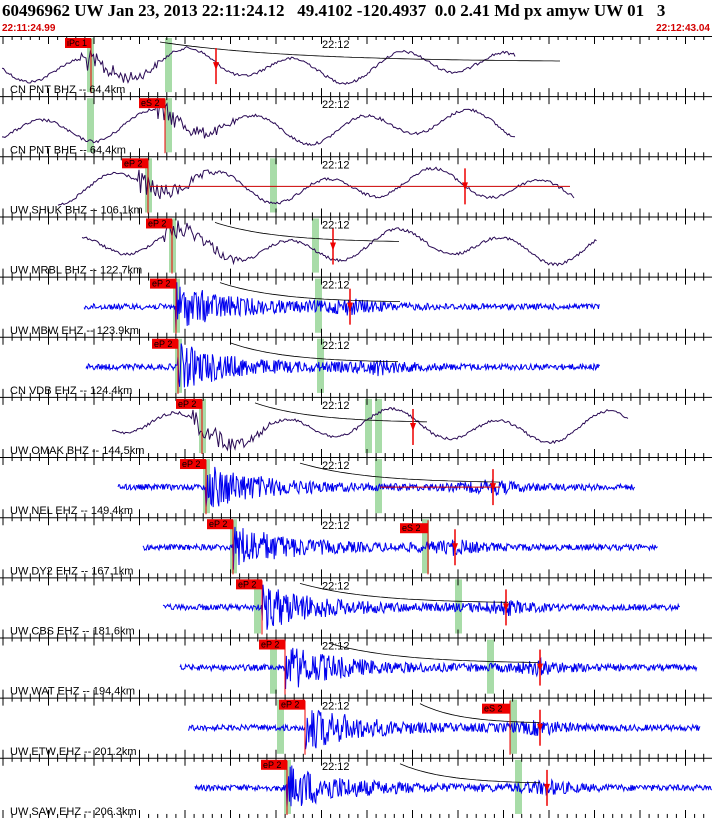 The width and height of the screenshot is (712, 818). What do you see at coordinates (67, 90) in the screenshot?
I see `station-label: CN PNT BHZ -- 64.4km` at bounding box center [67, 90].